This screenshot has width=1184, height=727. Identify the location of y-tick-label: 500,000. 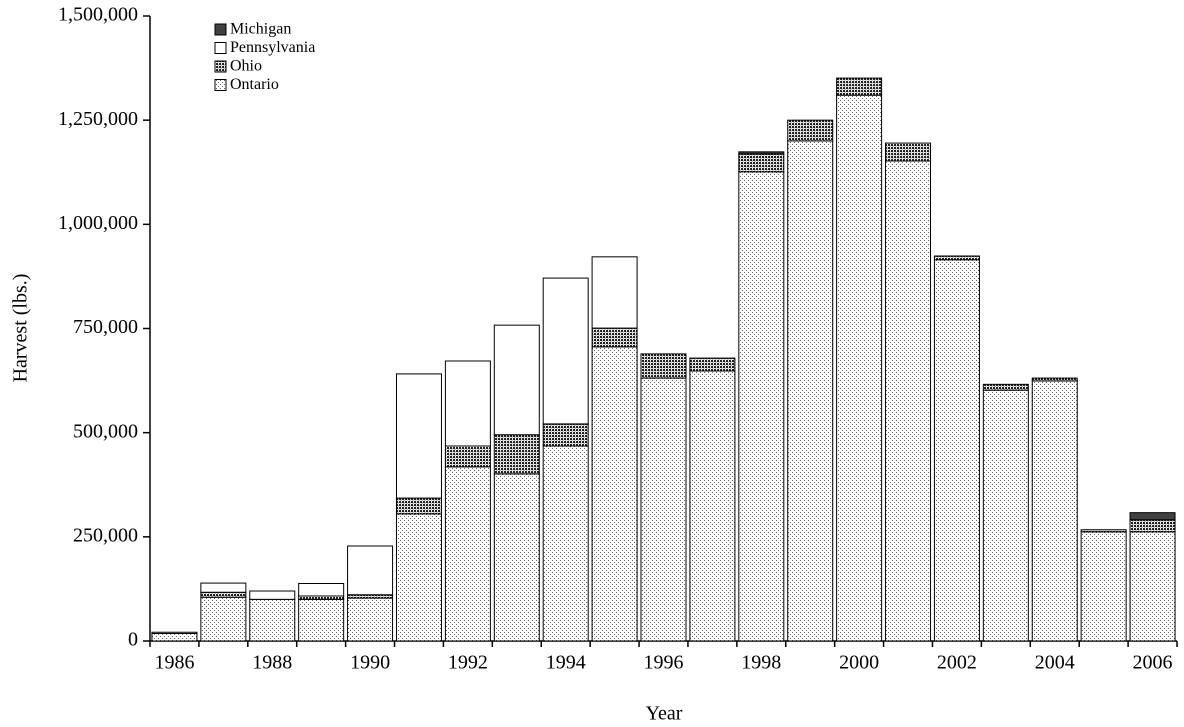
(105, 431).